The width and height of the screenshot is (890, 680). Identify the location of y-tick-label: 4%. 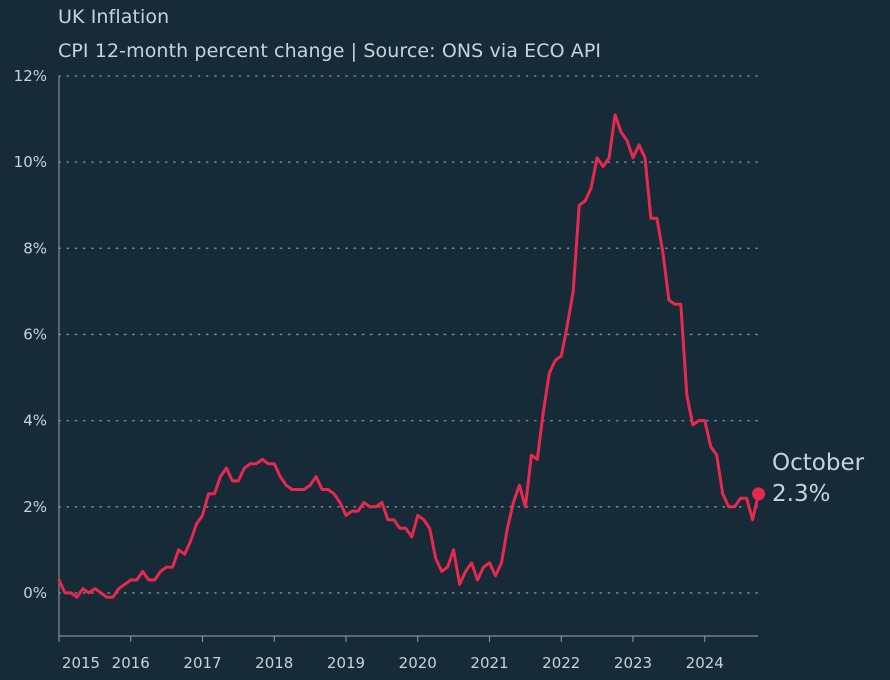
(35, 421).